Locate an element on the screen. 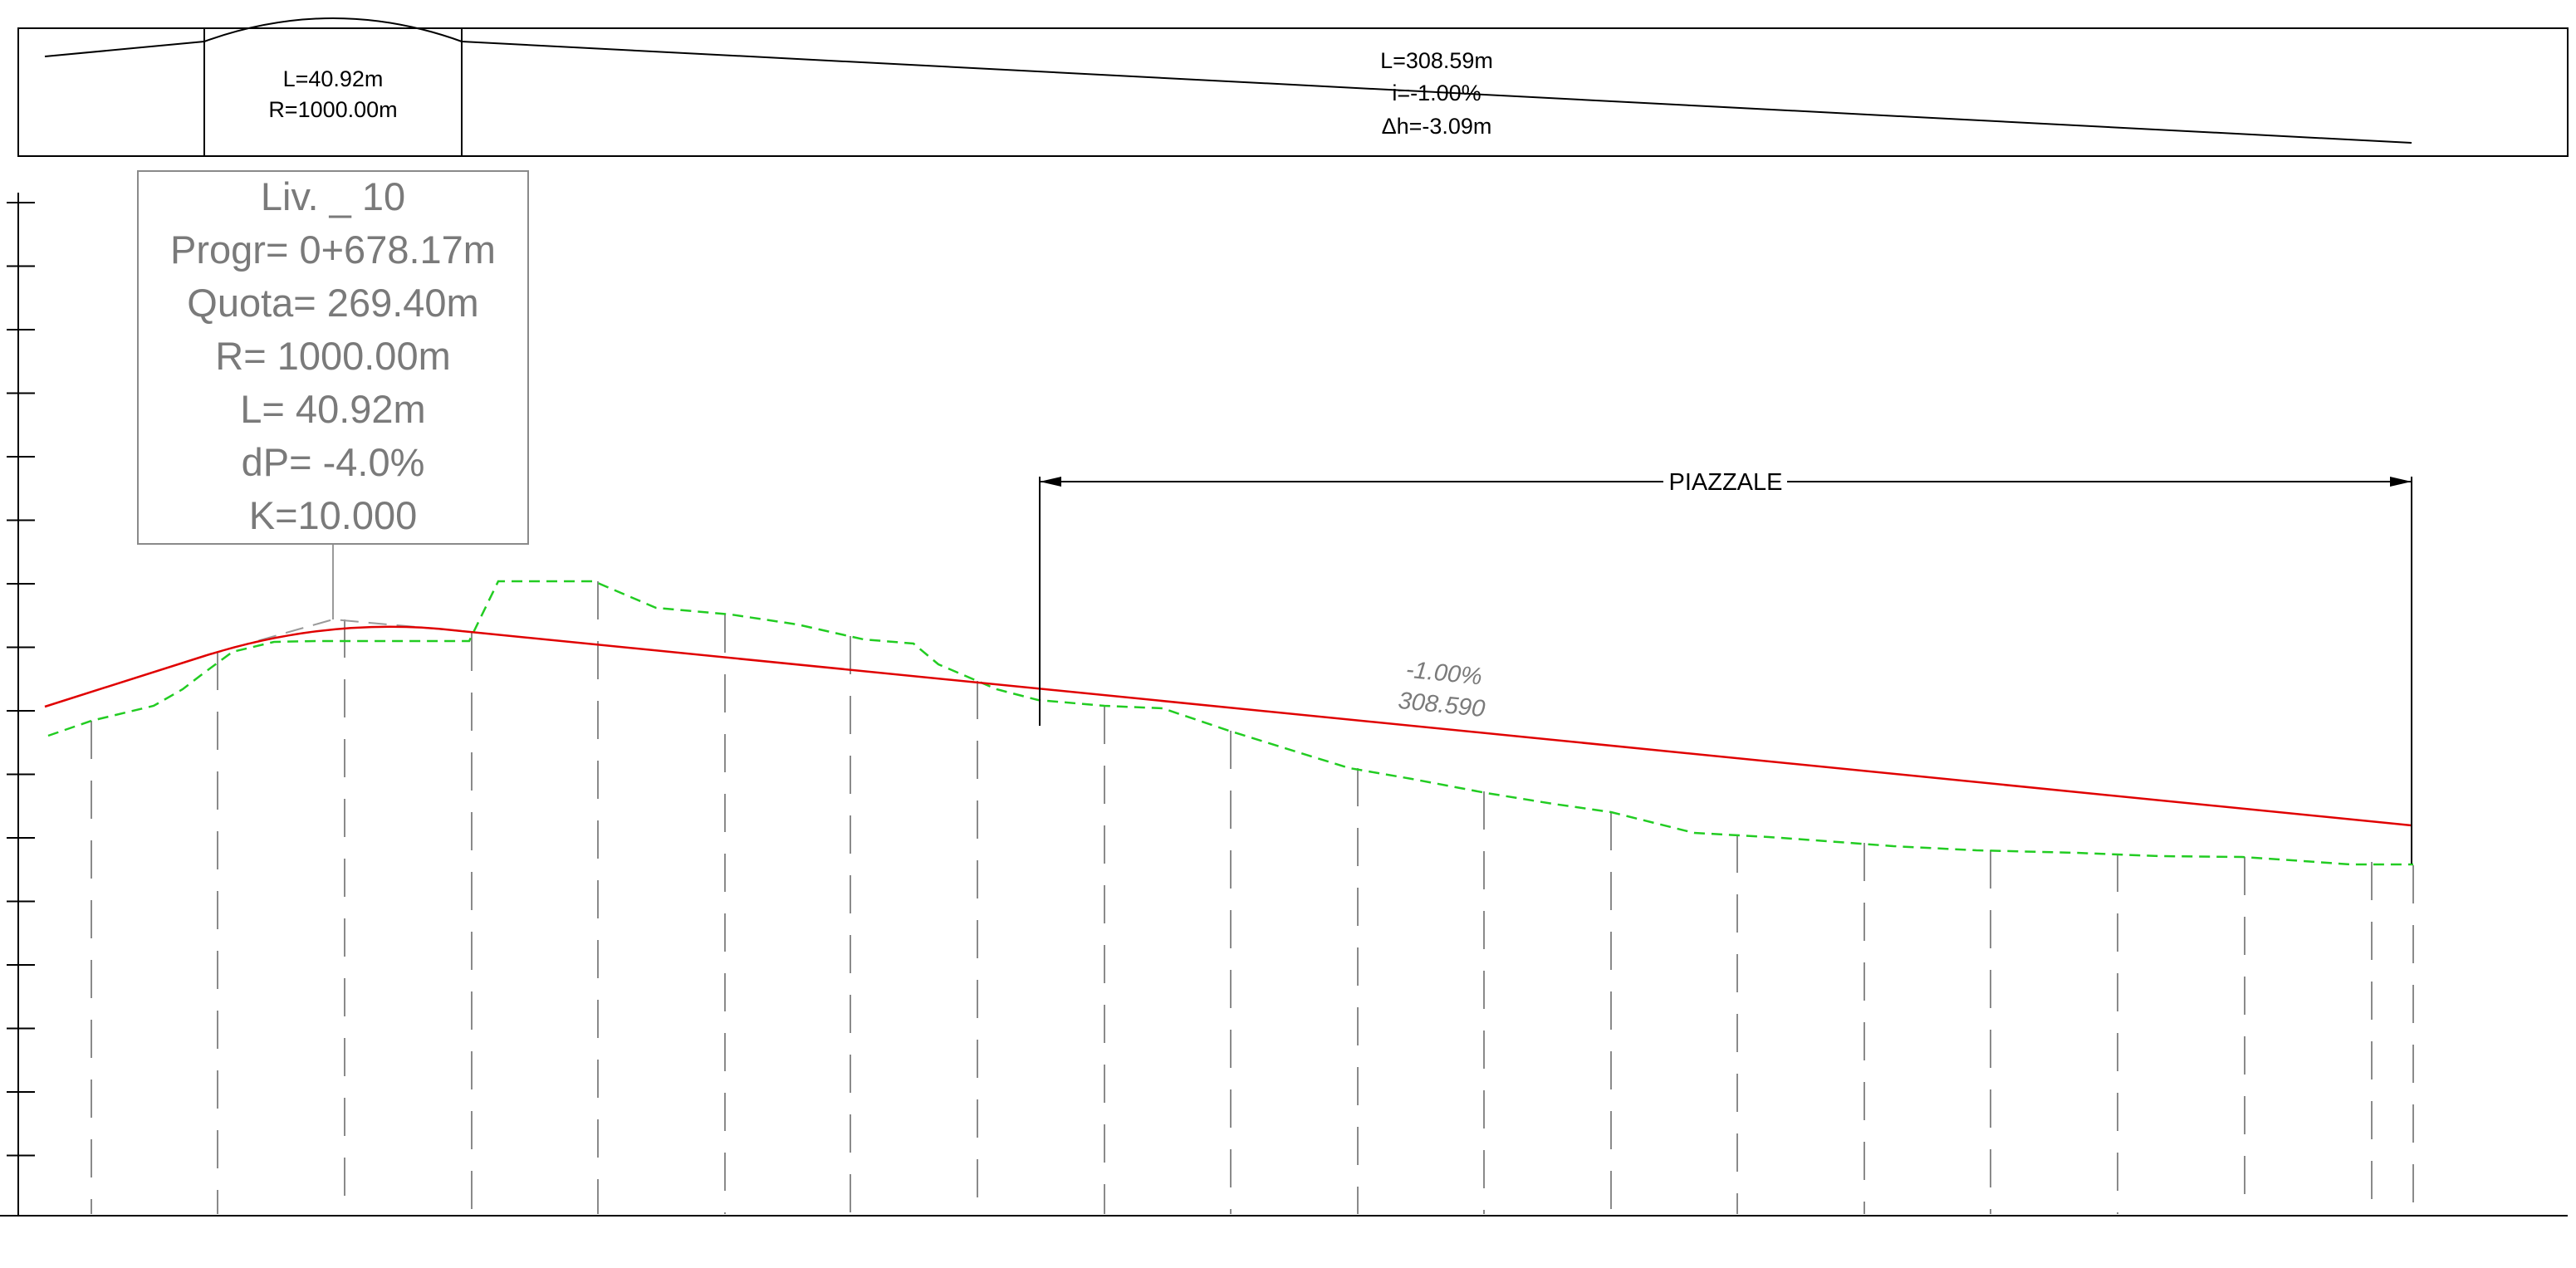 Image resolution: width=2576 pixels, height=1268 pixels. vertex-callout-frame is located at coordinates (333, 357).